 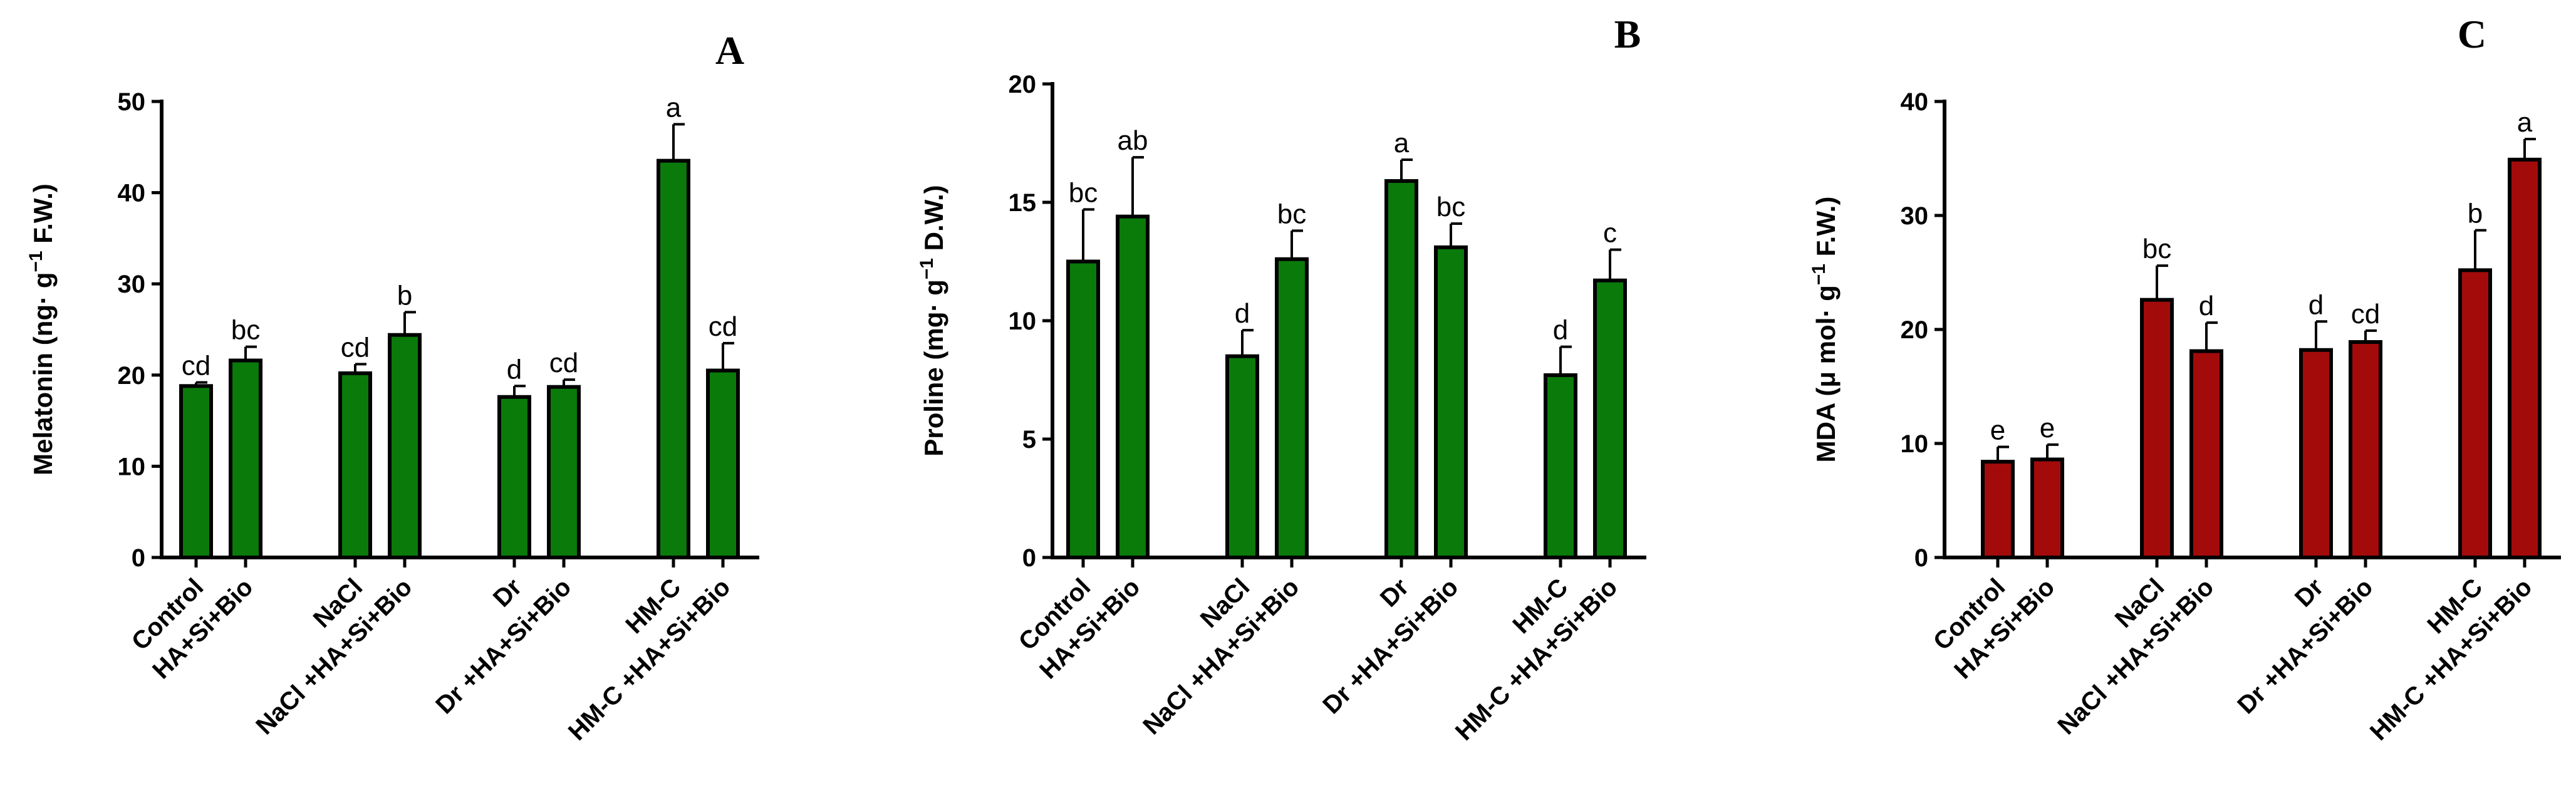 I want to click on panel-label: B, so click(x=1627, y=34).